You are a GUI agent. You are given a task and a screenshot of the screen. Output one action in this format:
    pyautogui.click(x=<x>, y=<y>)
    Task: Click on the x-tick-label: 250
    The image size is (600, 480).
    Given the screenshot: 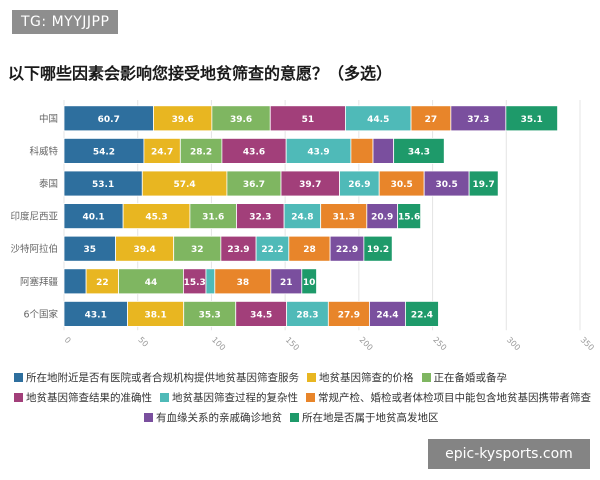 What is the action you would take?
    pyautogui.click(x=439, y=343)
    